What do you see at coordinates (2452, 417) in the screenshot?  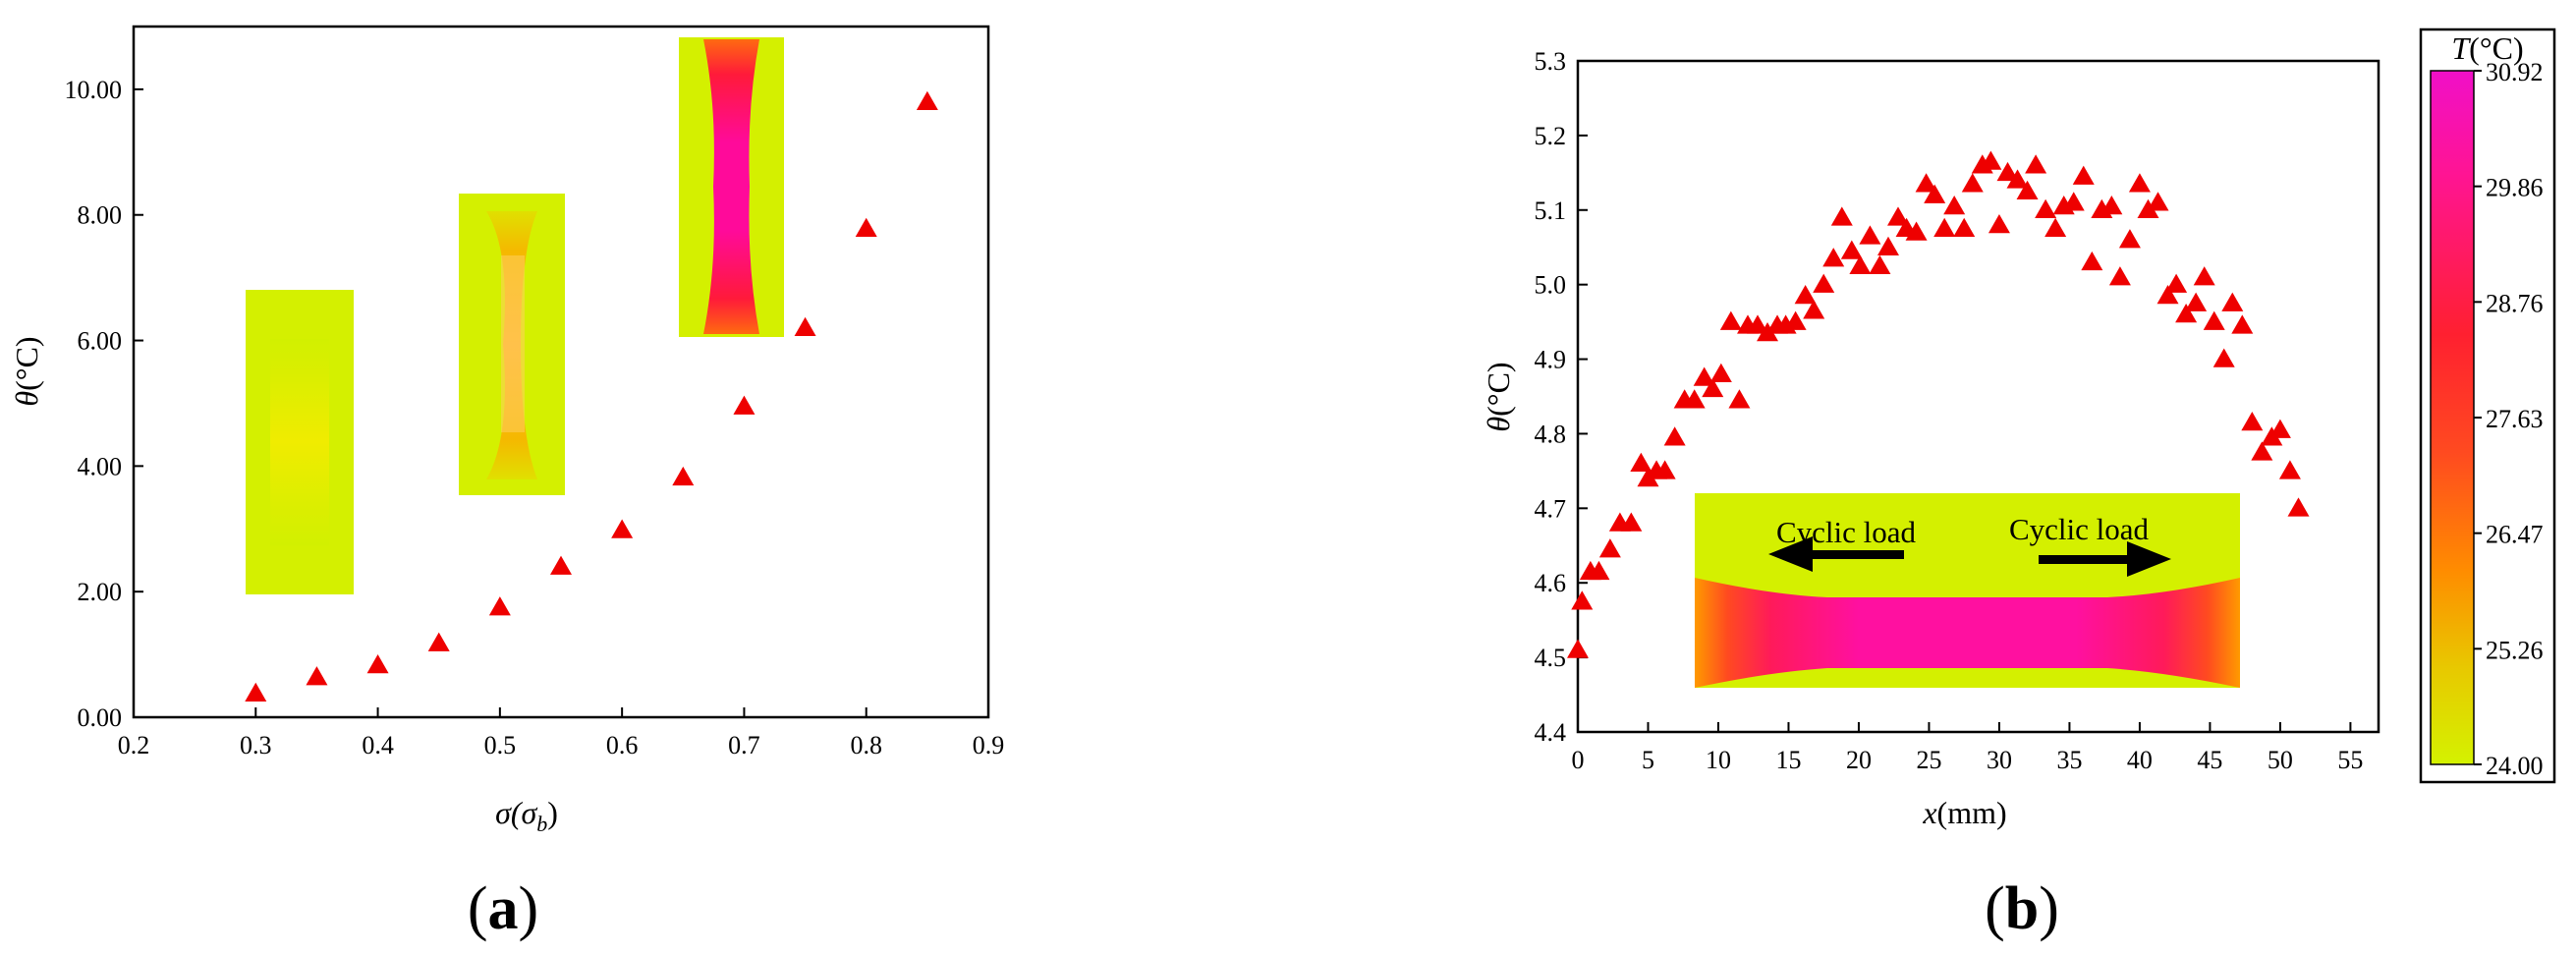 I see `colorbar-gradient` at bounding box center [2452, 417].